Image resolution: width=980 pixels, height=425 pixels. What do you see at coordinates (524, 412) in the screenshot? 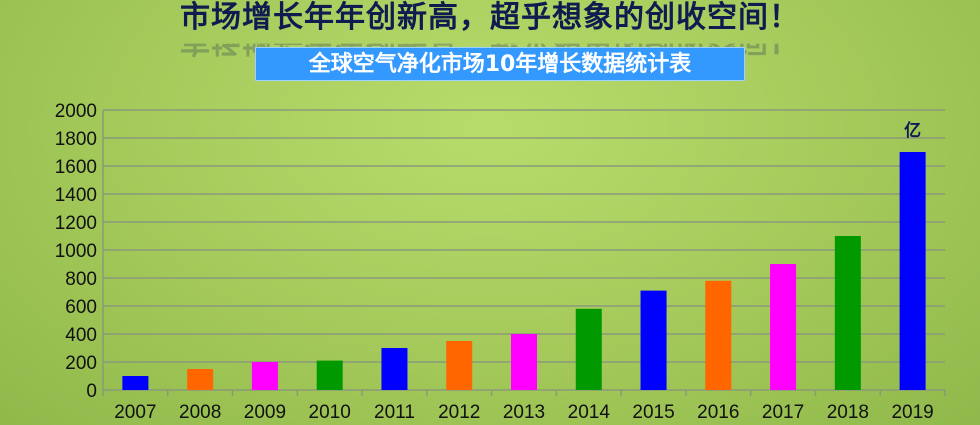
I see `x-tick-label: 2013` at bounding box center [524, 412].